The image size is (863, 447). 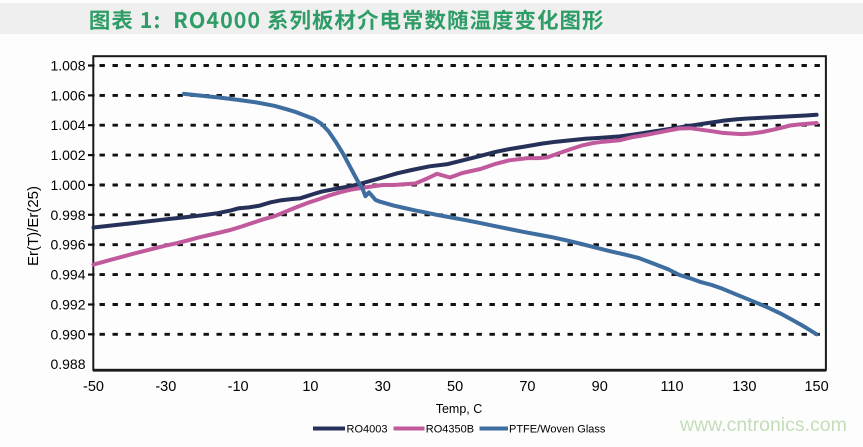 What do you see at coordinates (67, 95) in the screenshot?
I see `svg-text: 1.006` at bounding box center [67, 95].